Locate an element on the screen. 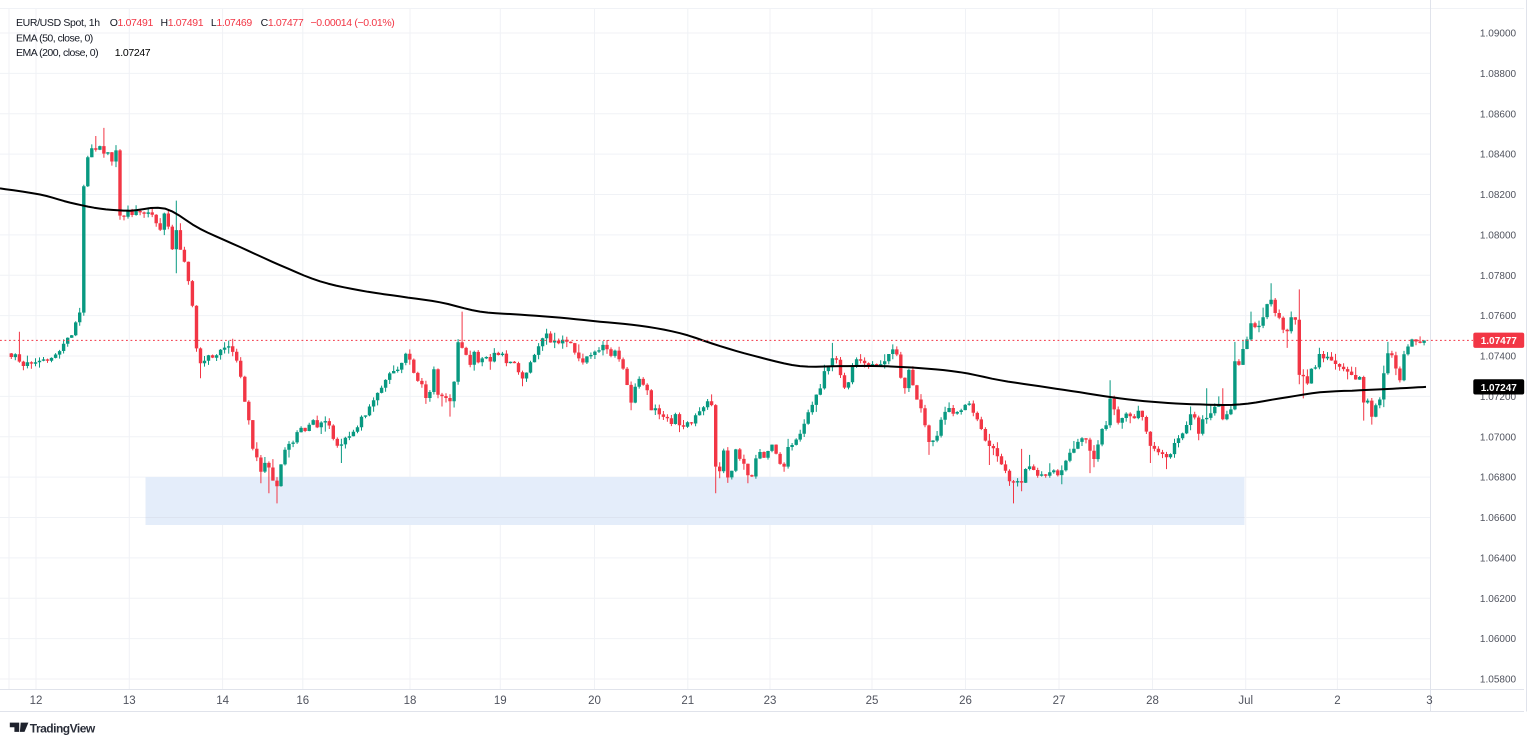 This screenshot has width=1536, height=749. svg-text: 2 is located at coordinates (1337, 701).